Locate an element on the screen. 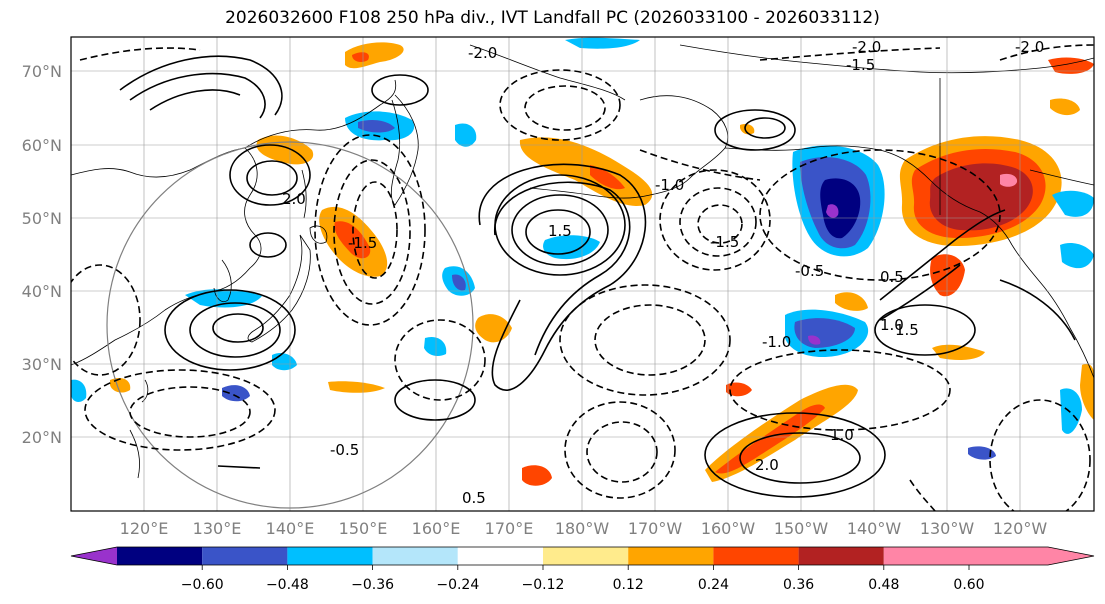 The width and height of the screenshot is (1105, 604). shade-top-pos-core is located at coordinates (360, 57).